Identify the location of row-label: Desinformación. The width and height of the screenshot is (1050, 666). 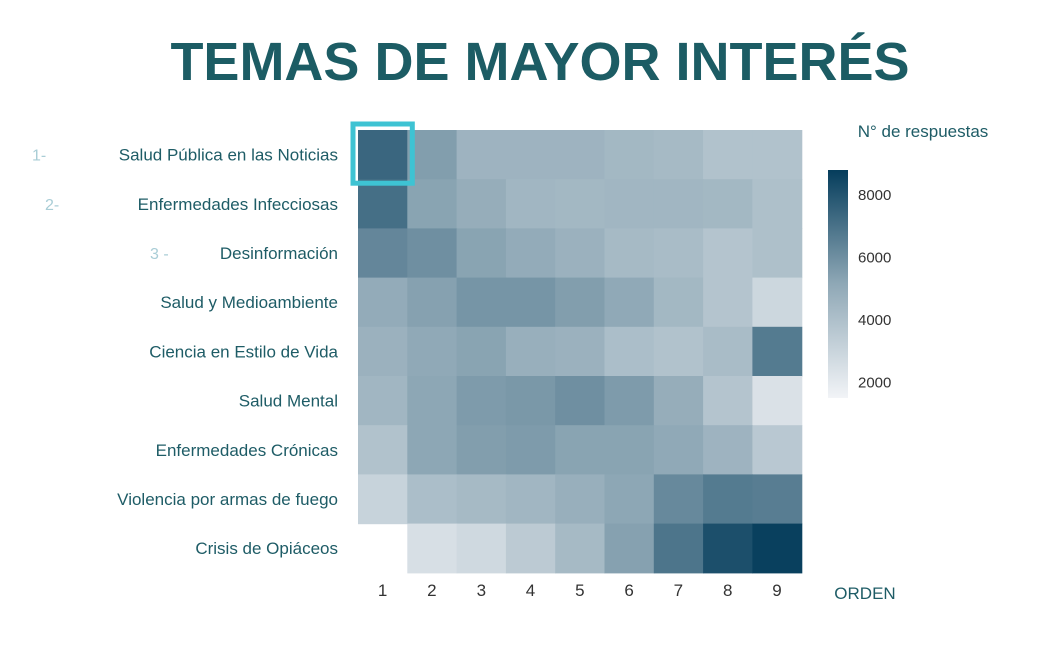
(279, 253).